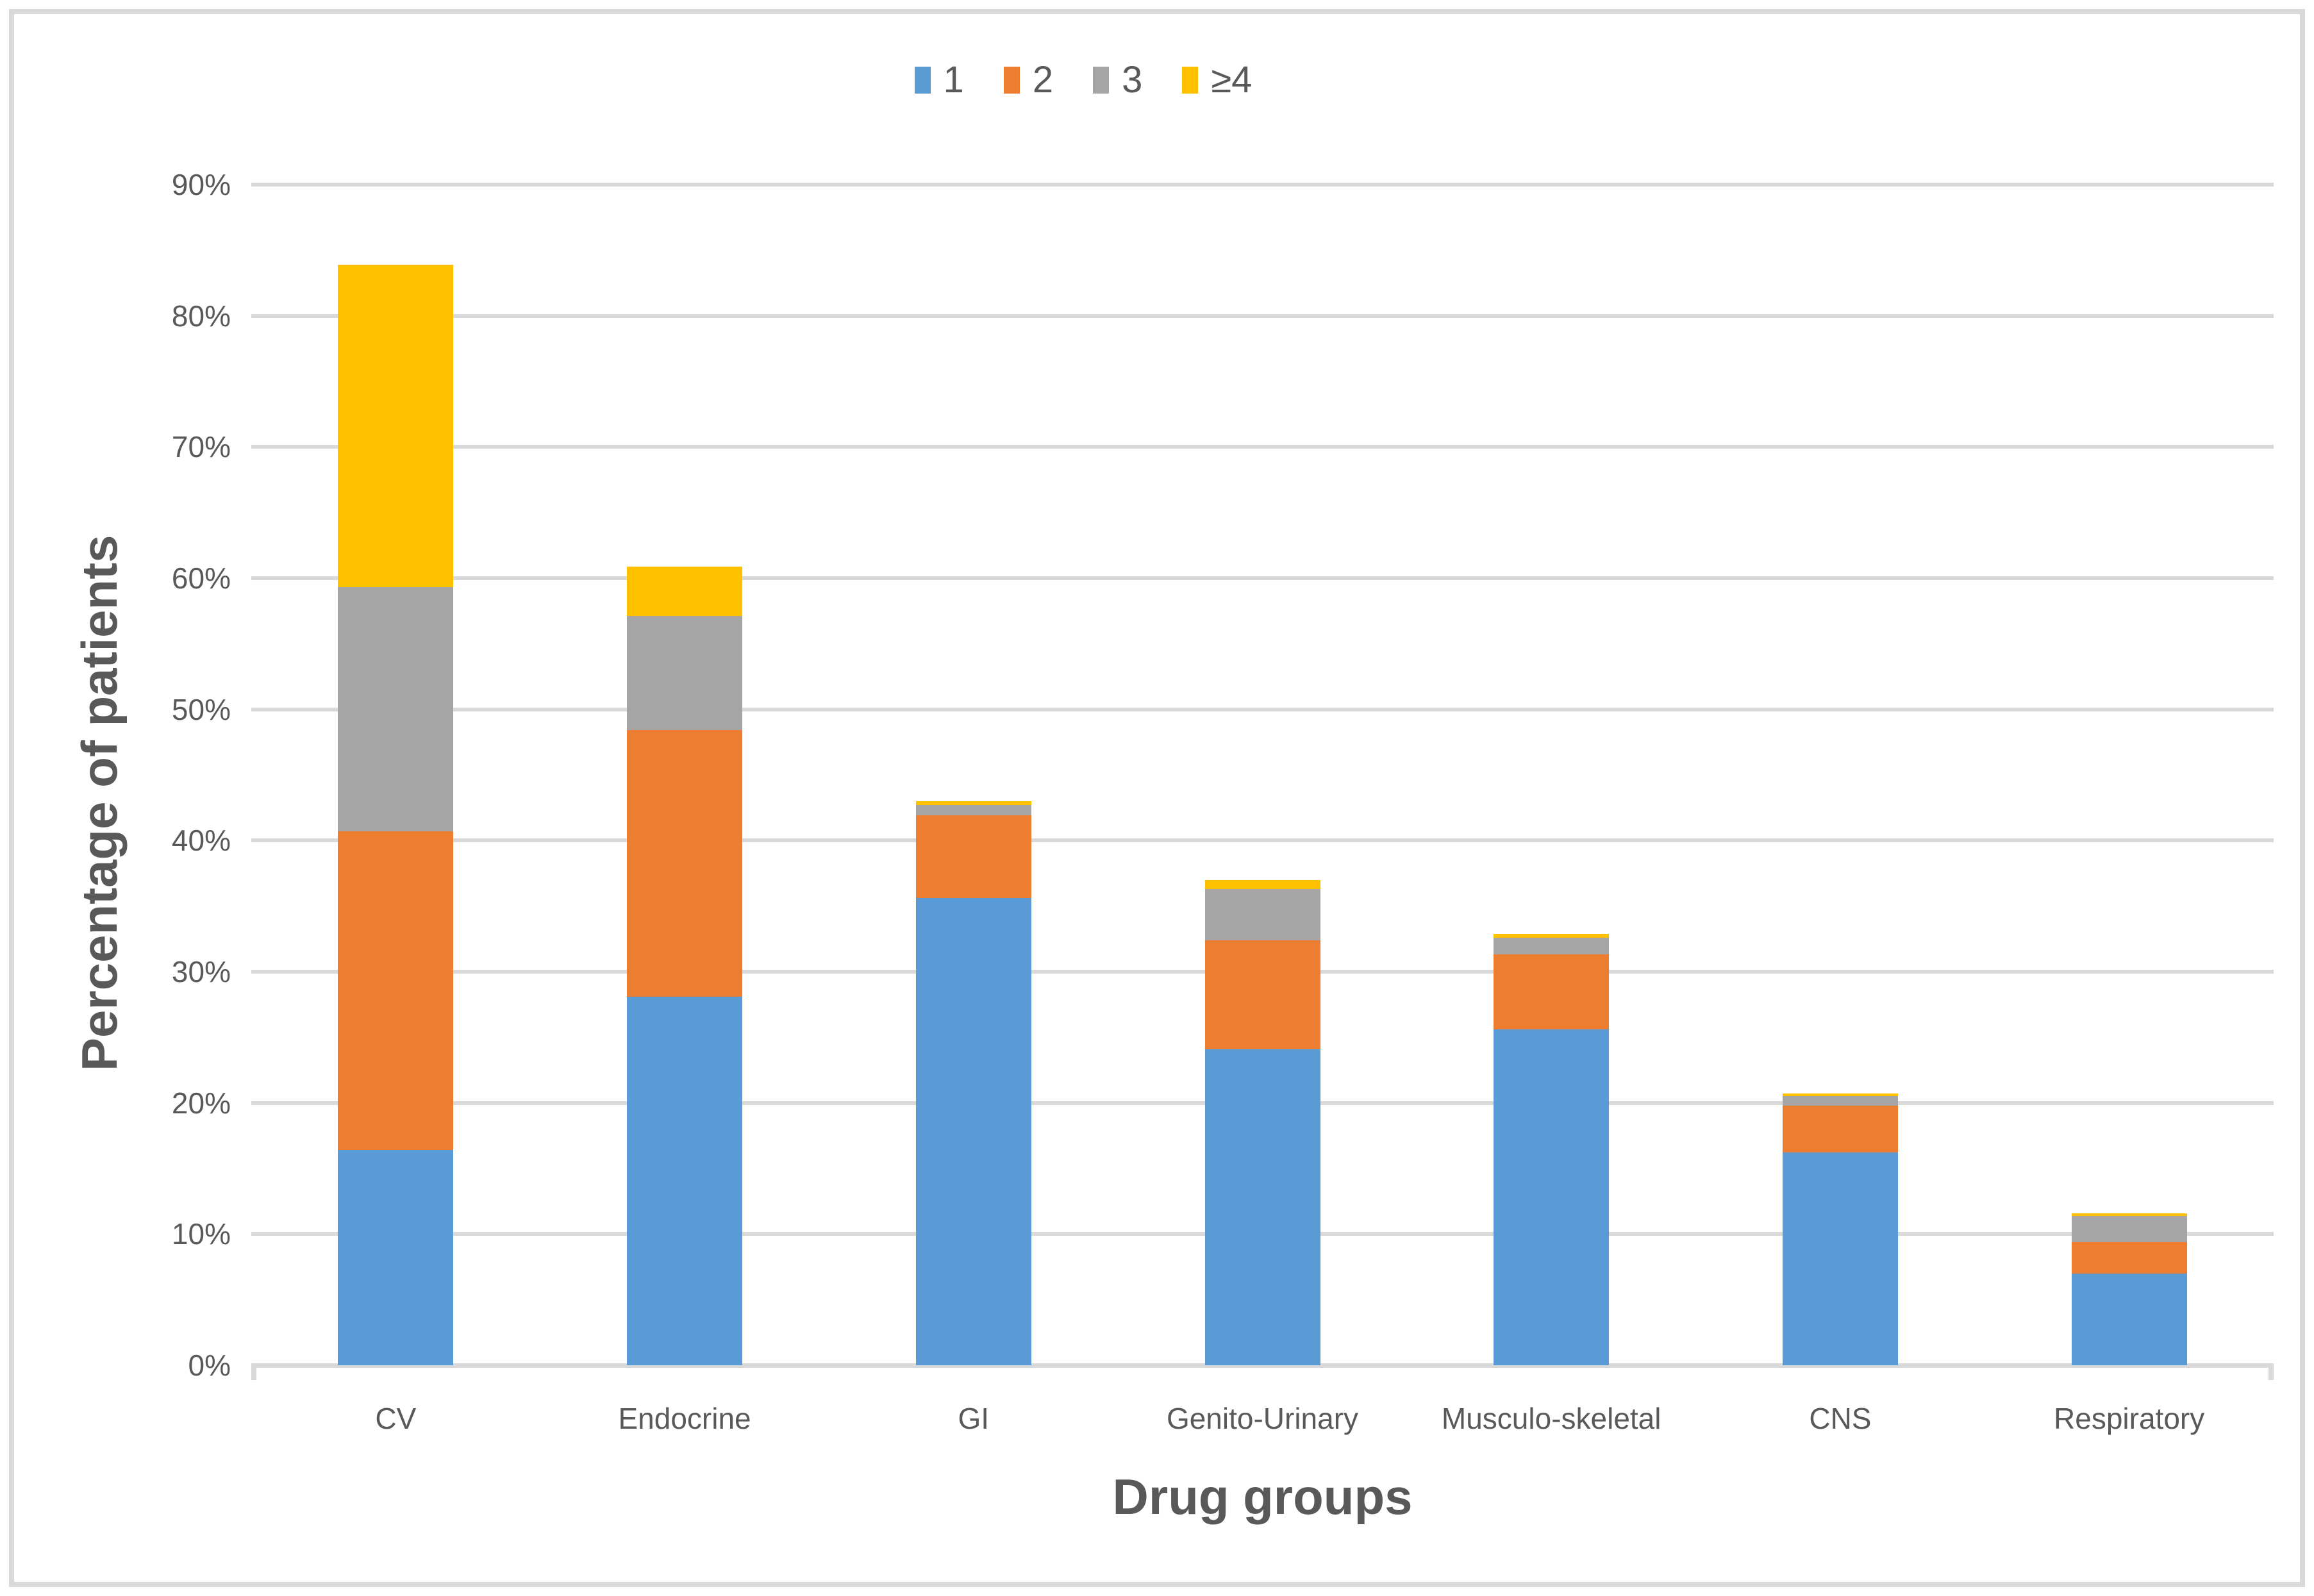  What do you see at coordinates (201, 578) in the screenshot?
I see `y-tick-label-60pct: 60%` at bounding box center [201, 578].